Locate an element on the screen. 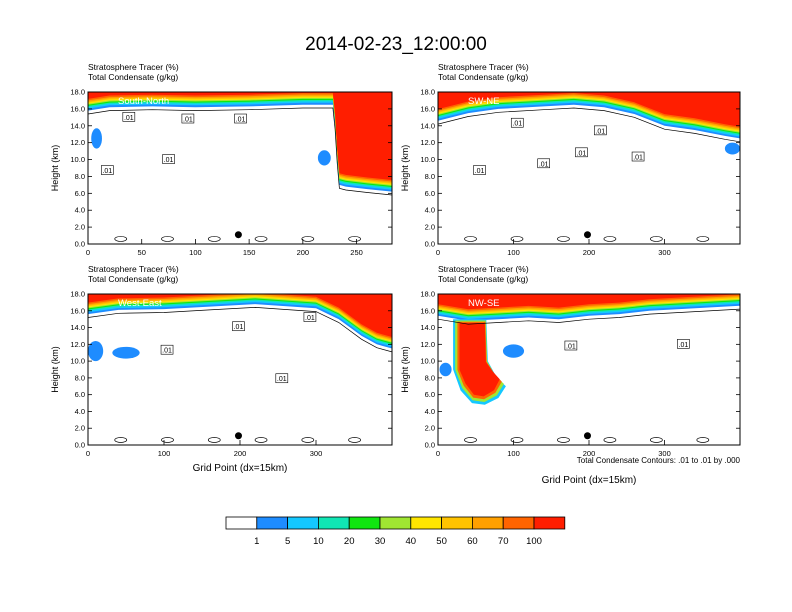  y-axis-label: Height (km) is located at coordinates (405, 369).